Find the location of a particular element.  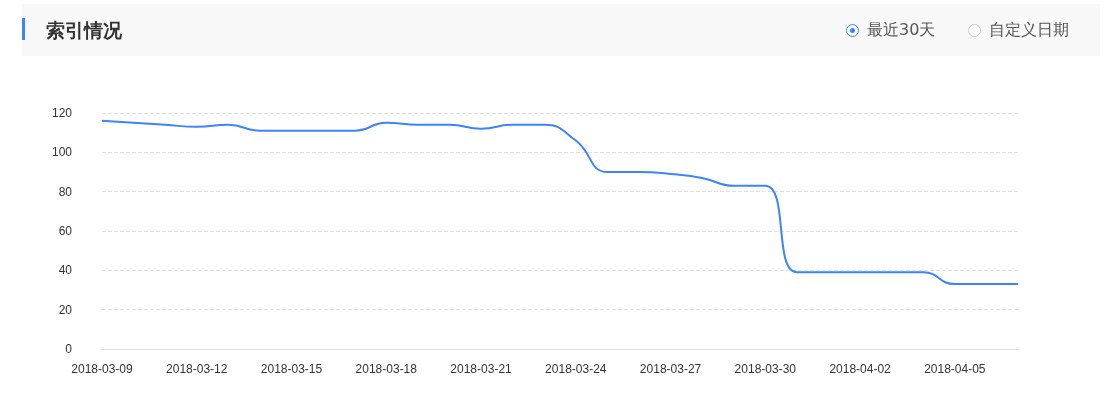

x-tick-label: 2018-04-05 is located at coordinates (955, 369).